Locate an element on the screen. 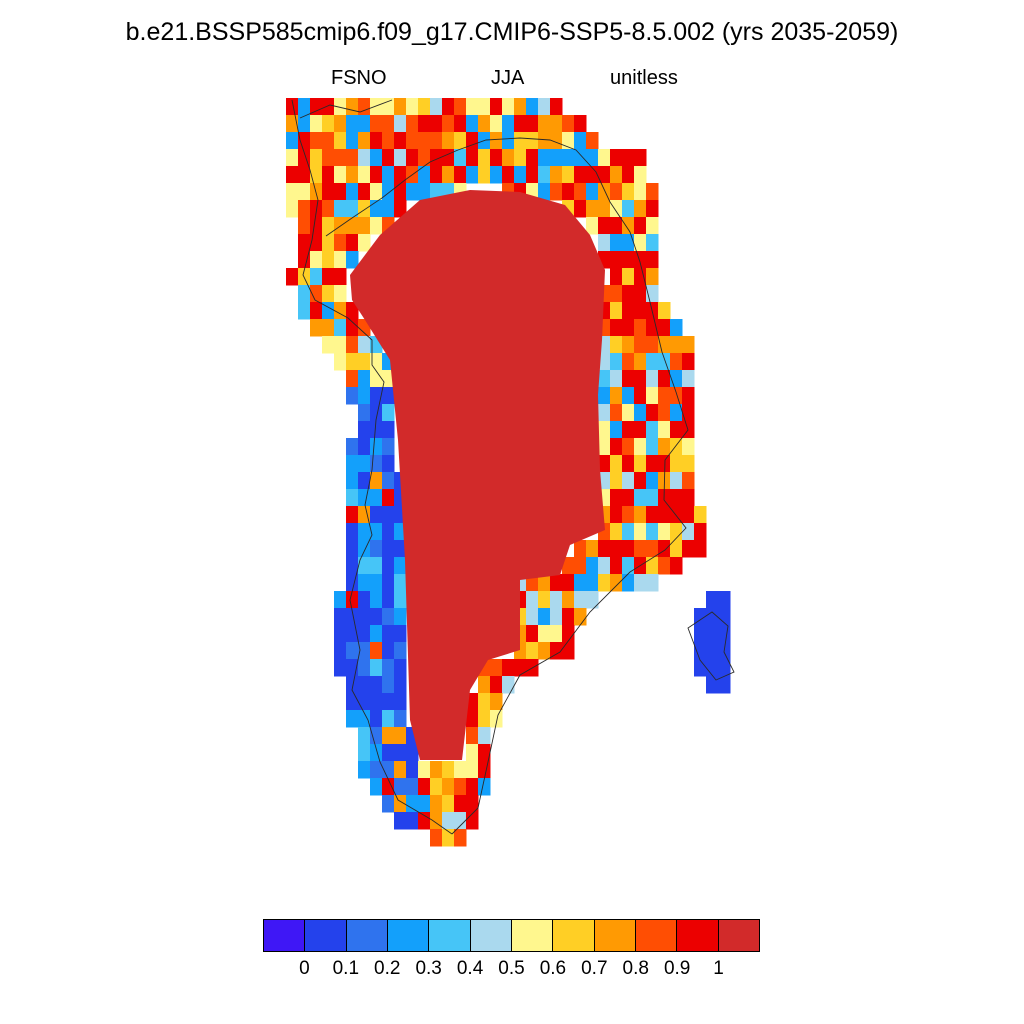  colorbar-tick-label: 0.5 is located at coordinates (511, 968).